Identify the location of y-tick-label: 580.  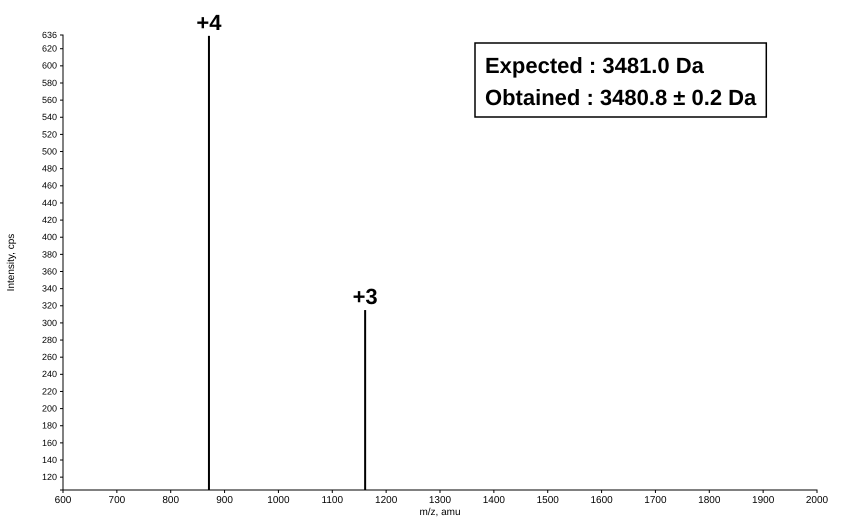
(49, 83).